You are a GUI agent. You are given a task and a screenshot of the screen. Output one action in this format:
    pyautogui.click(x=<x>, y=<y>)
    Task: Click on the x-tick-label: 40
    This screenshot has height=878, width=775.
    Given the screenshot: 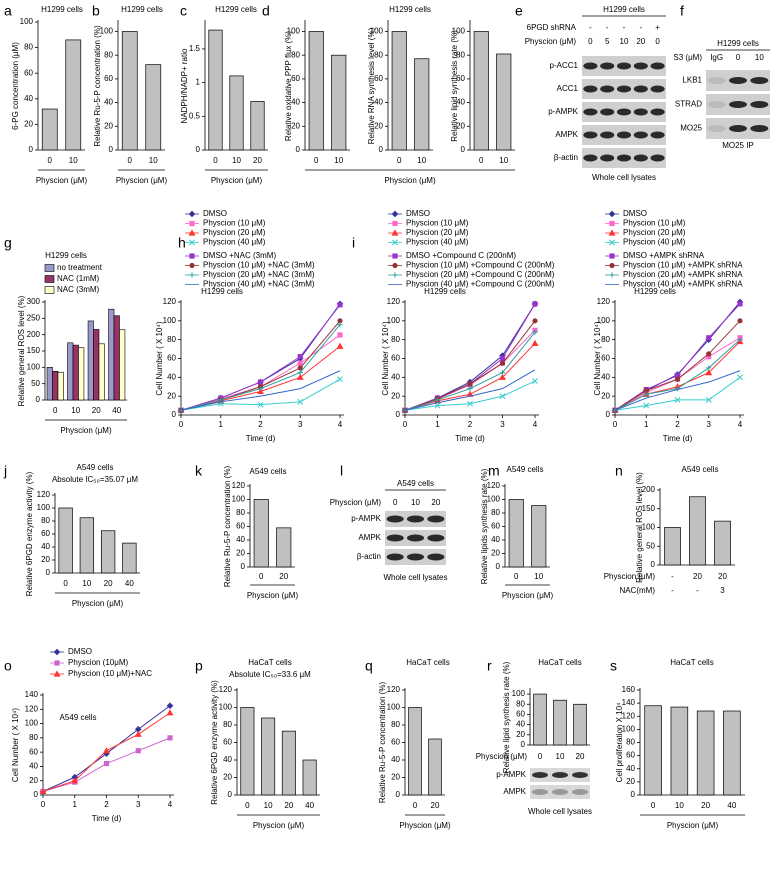 What is the action you would take?
    pyautogui.click(x=129, y=583)
    